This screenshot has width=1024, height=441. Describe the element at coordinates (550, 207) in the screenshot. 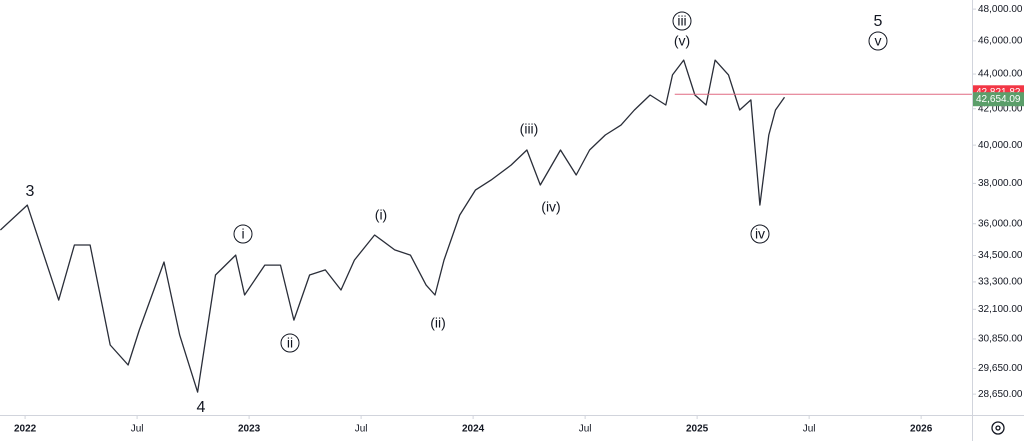

I see `wave-label: (iv)` at that location.